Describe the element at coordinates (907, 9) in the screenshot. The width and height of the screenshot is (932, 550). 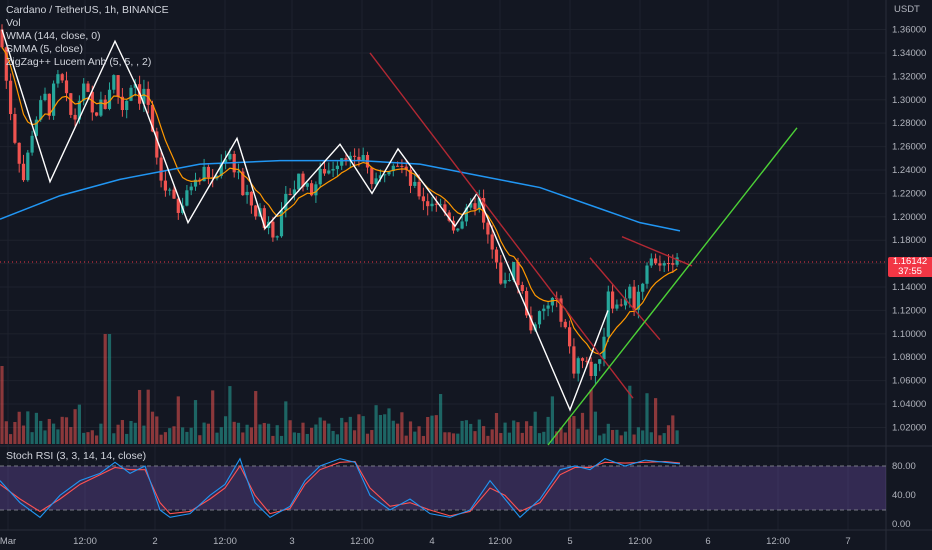
I see `price-axis-unit: USDT` at that location.